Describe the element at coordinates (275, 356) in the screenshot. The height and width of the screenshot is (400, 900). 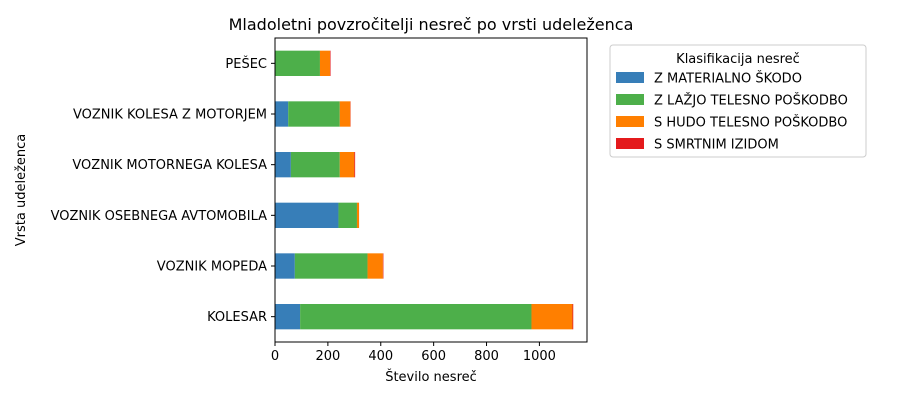
I see `x-tick-label: 0` at that location.